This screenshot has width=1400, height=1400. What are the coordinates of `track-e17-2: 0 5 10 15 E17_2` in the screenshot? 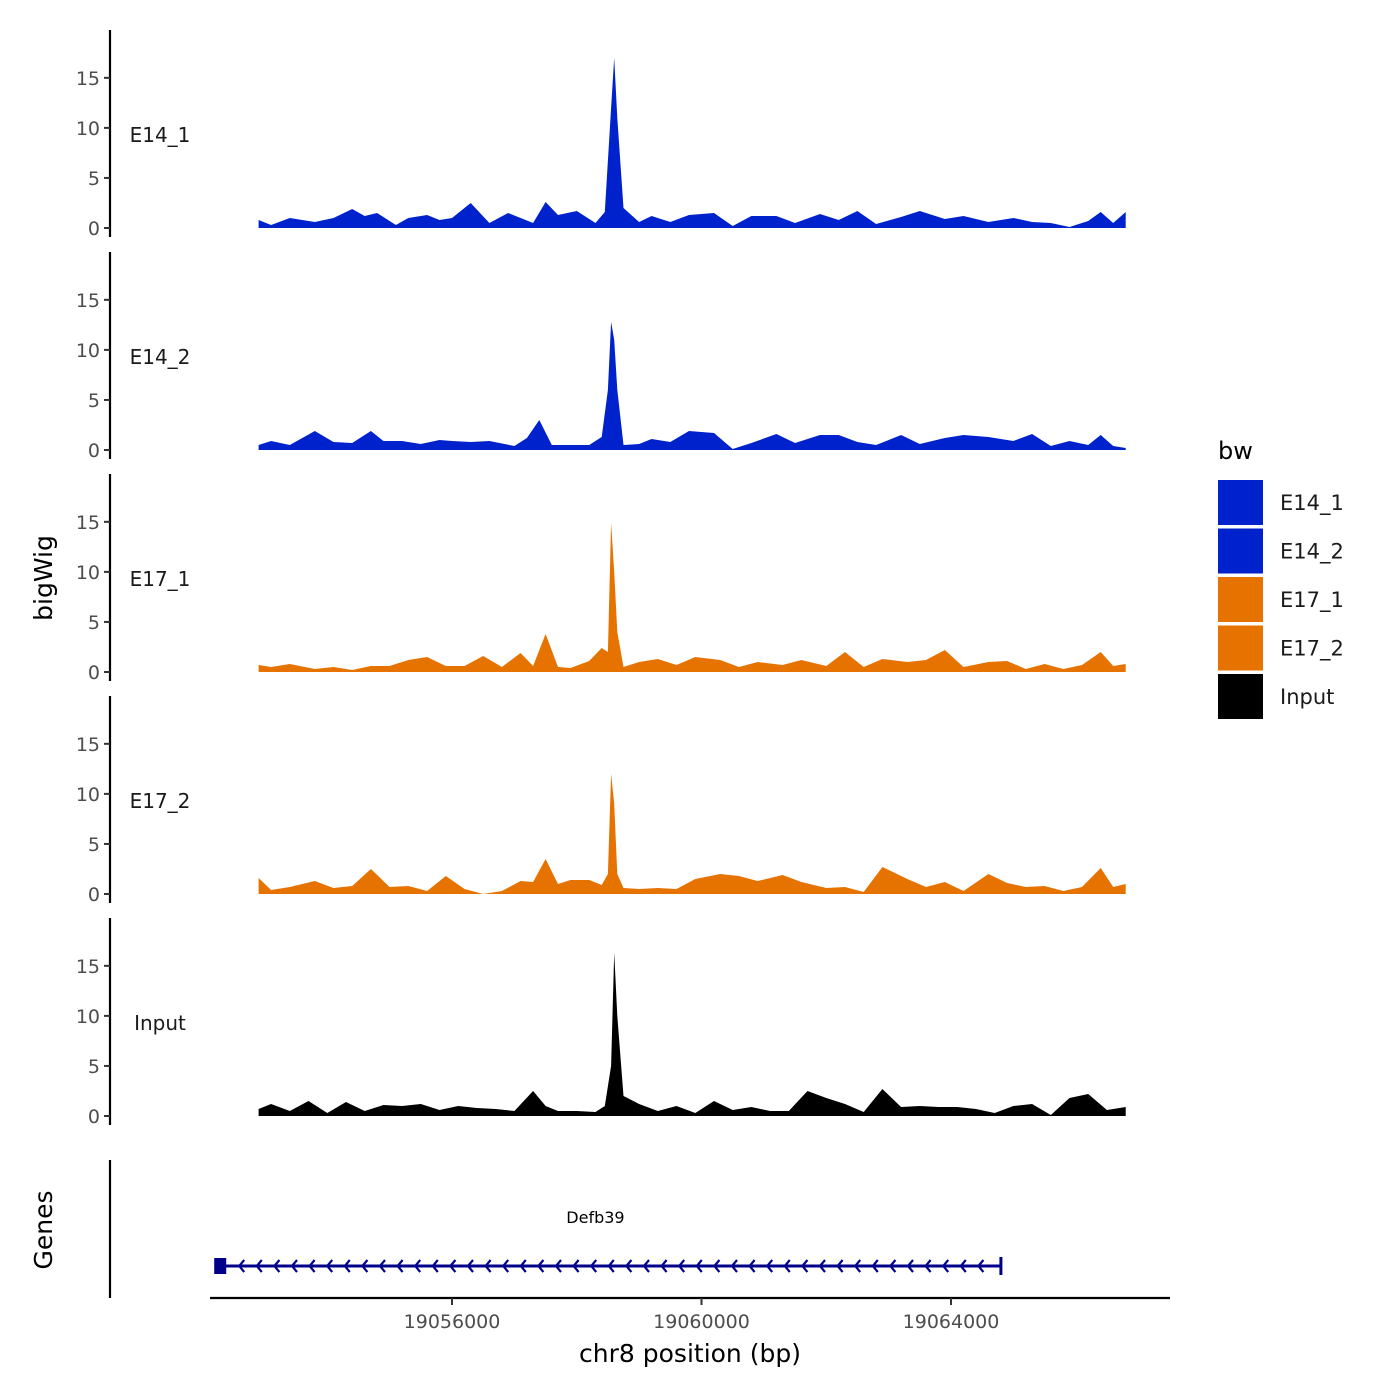 It's located at (601, 801).